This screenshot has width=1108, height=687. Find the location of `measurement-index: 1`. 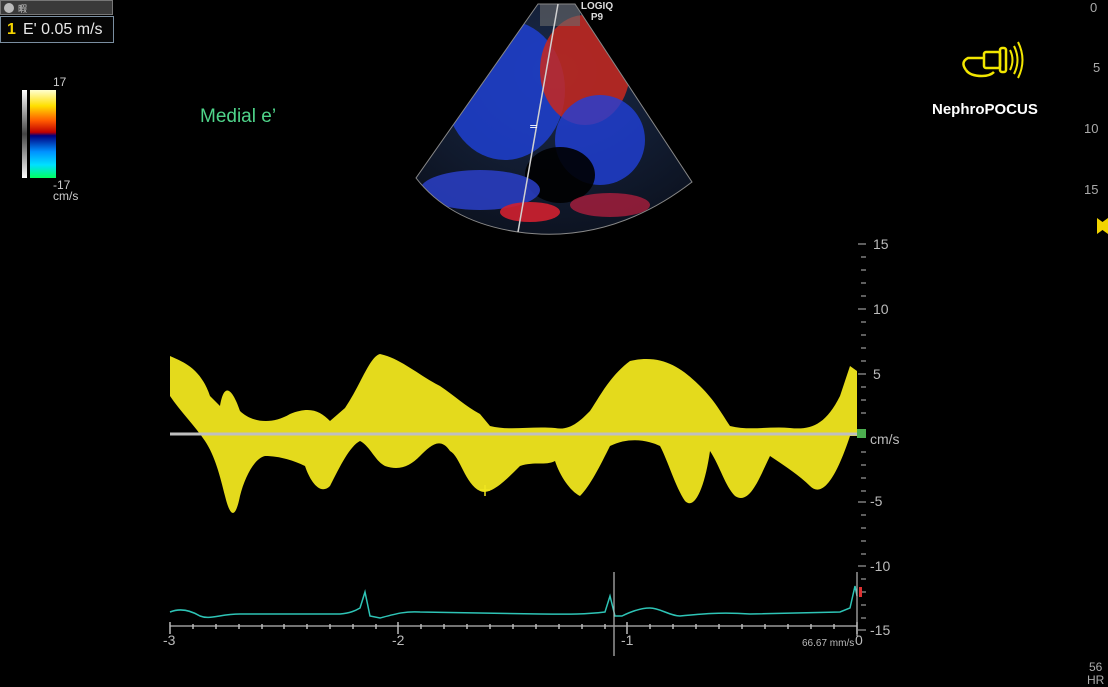

measurement-index: 1 is located at coordinates (11, 29).